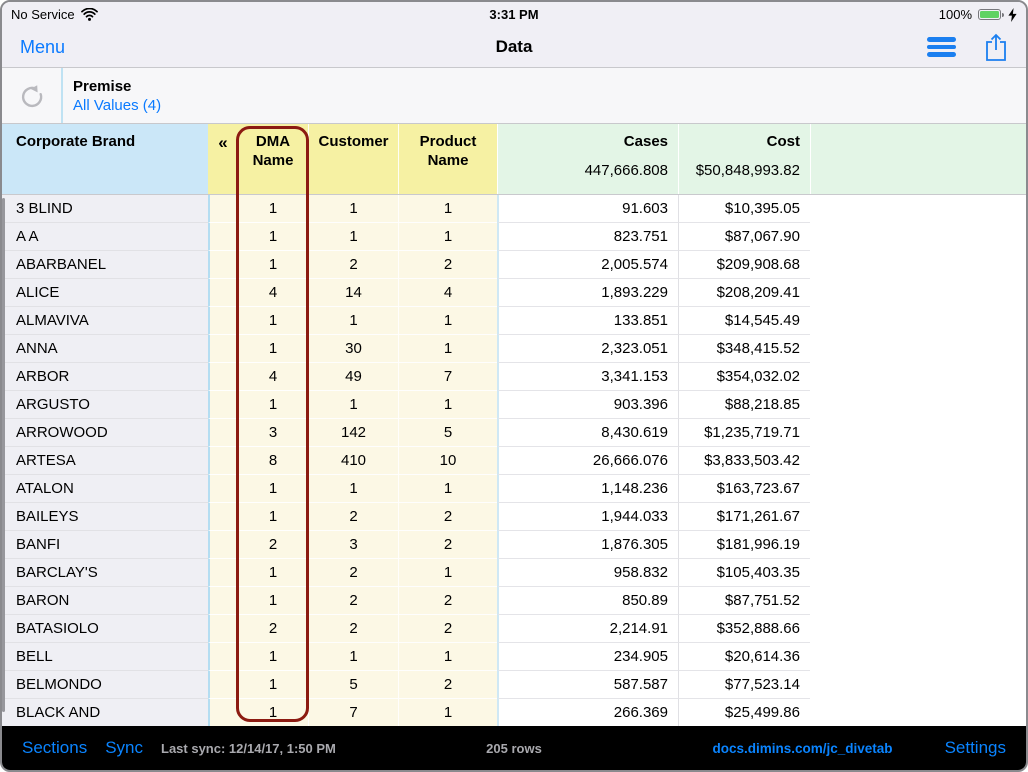  Describe the element at coordinates (55, 747) in the screenshot. I see `sections-button: Sections` at that location.